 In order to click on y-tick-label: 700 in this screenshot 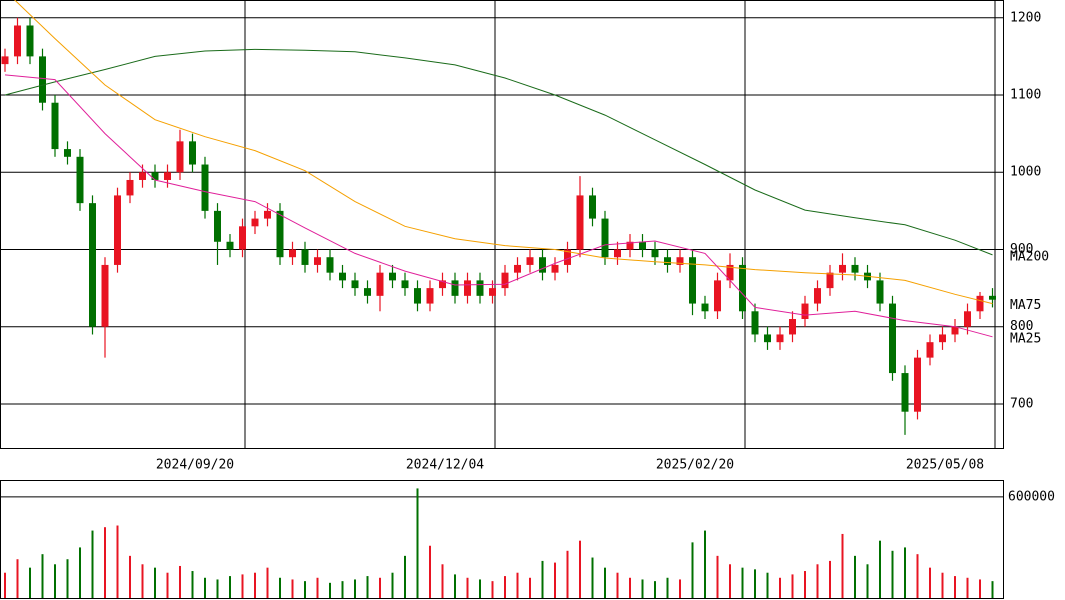, I will do `click(1021, 403)`.